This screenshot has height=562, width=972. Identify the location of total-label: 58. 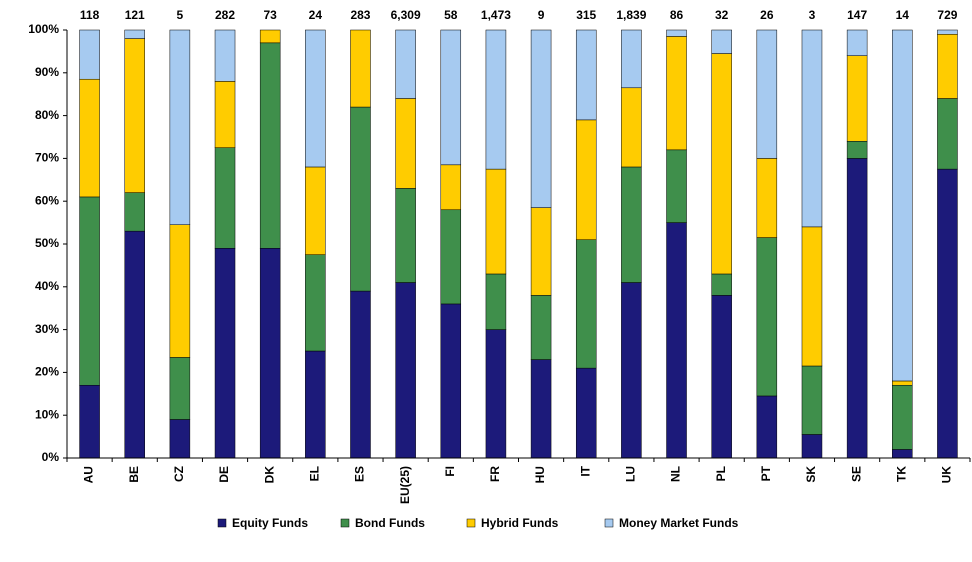
(451, 15).